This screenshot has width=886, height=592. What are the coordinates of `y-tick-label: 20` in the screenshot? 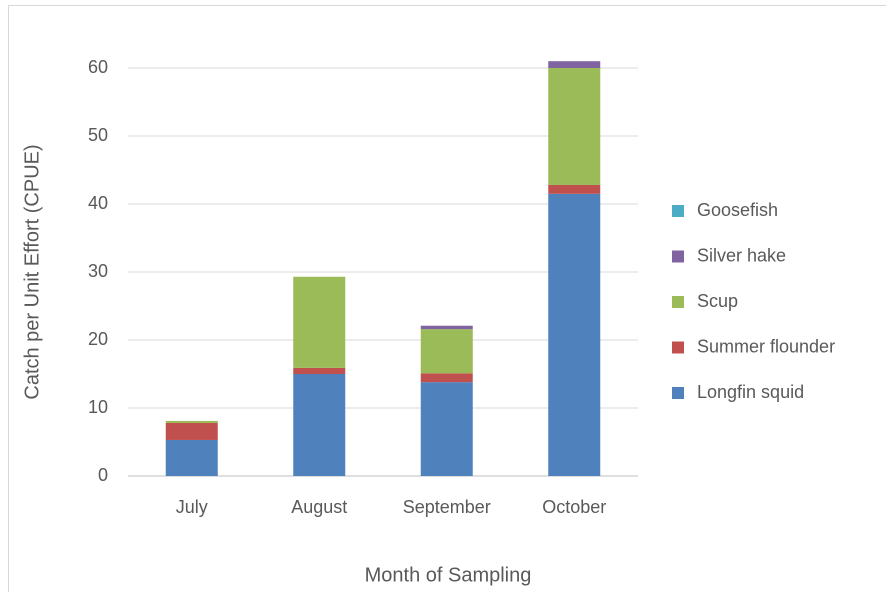 It's located at (98, 339).